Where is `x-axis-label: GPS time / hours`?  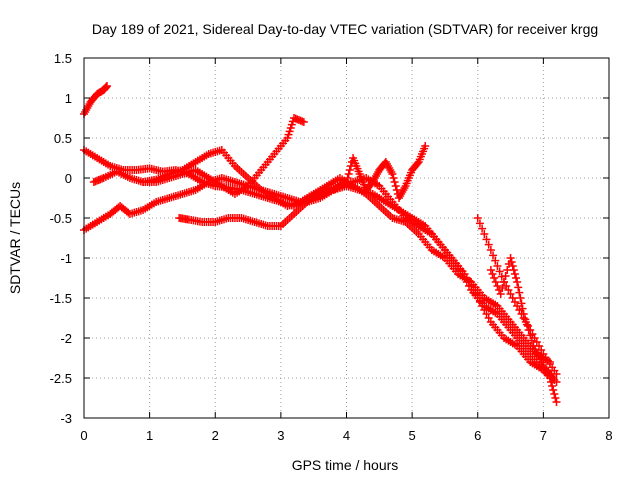
x-axis-label: GPS time / hours is located at coordinates (345, 465).